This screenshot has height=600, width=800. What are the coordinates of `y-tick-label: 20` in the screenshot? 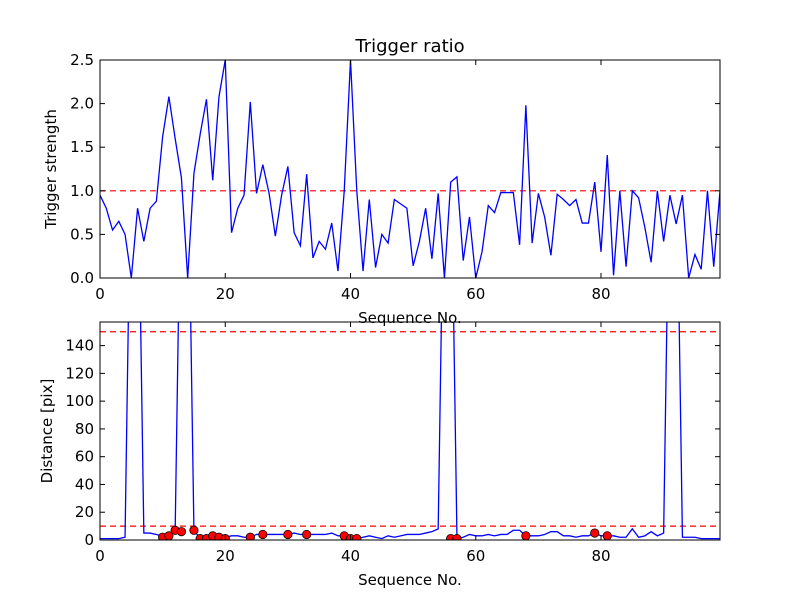 It's located at (84, 512).